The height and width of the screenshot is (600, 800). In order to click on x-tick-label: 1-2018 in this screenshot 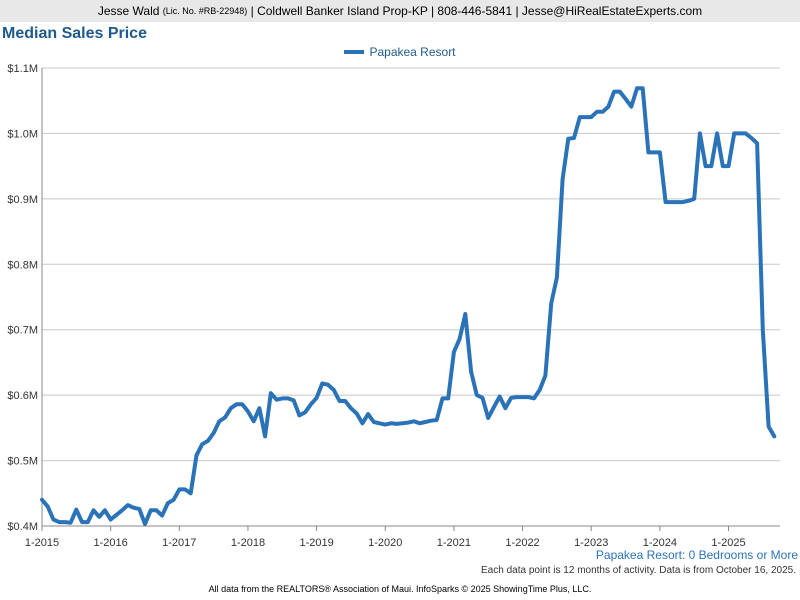, I will do `click(248, 543)`.